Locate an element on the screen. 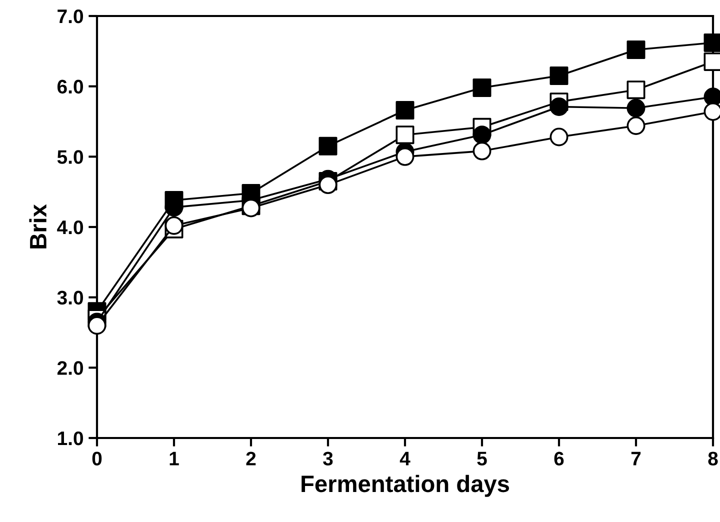  x-tick-label: 8 is located at coordinates (713, 459).